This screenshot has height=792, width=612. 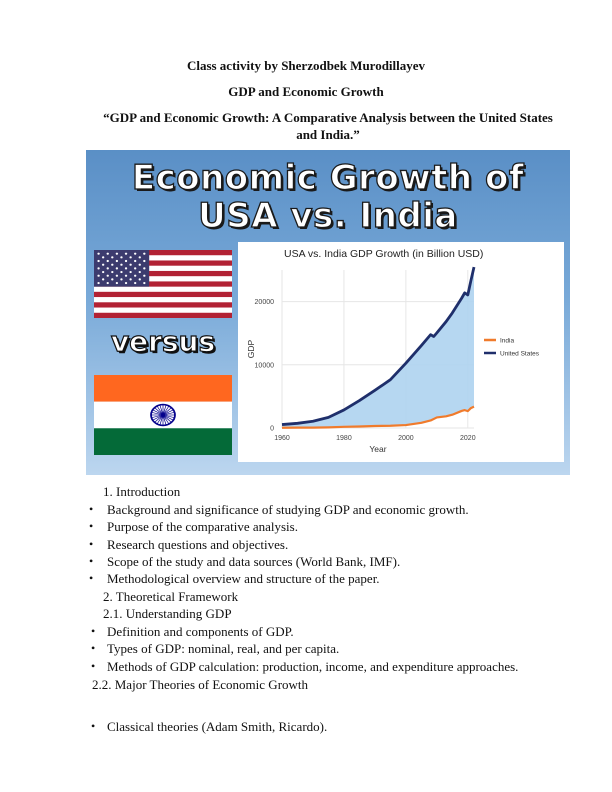 What do you see at coordinates (142, 491) in the screenshot?
I see `section-introduction: 1. Introduction` at bounding box center [142, 491].